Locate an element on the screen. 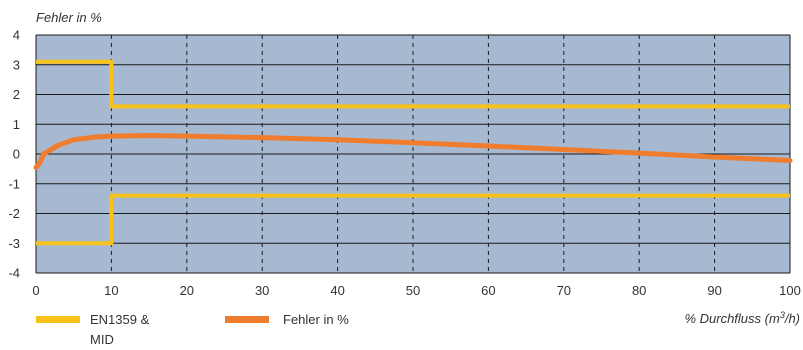 Image resolution: width=803 pixels, height=350 pixels. y-tick-label: 4 is located at coordinates (16, 35).